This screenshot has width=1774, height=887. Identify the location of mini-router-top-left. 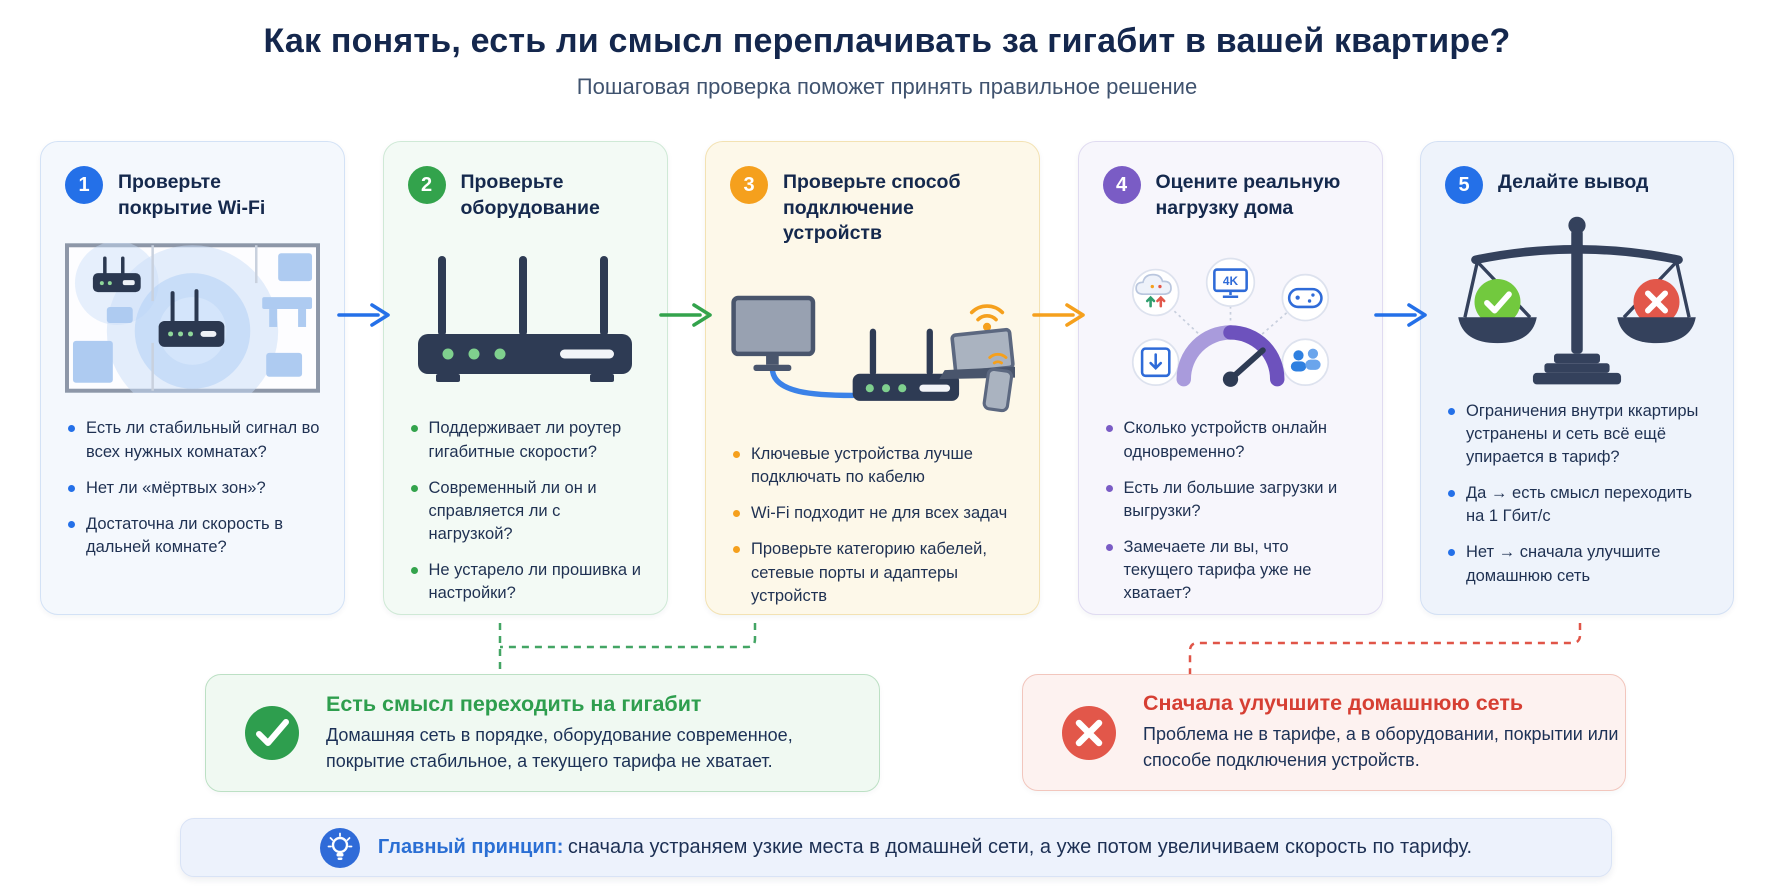
(116, 274).